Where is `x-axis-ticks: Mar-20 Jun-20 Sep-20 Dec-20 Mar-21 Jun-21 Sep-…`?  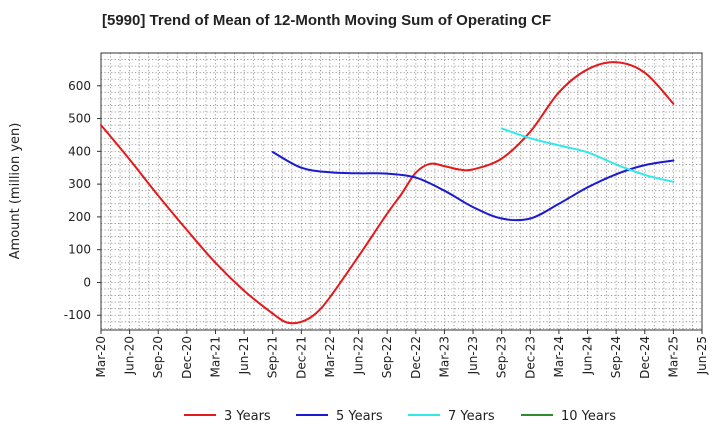
x-axis-ticks: Mar-20 Jun-20 Sep-20 Dec-20 Mar-21 Jun-21 Sep-… is located at coordinates (401, 354).